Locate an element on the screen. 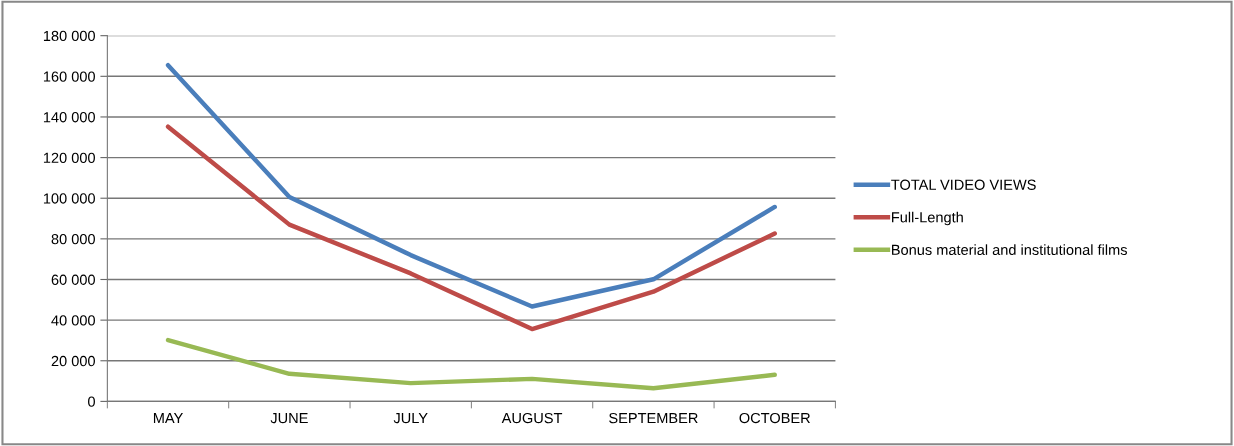 Image resolution: width=1234 pixels, height=446 pixels. y-tick-label: 140 000 is located at coordinates (69, 117).